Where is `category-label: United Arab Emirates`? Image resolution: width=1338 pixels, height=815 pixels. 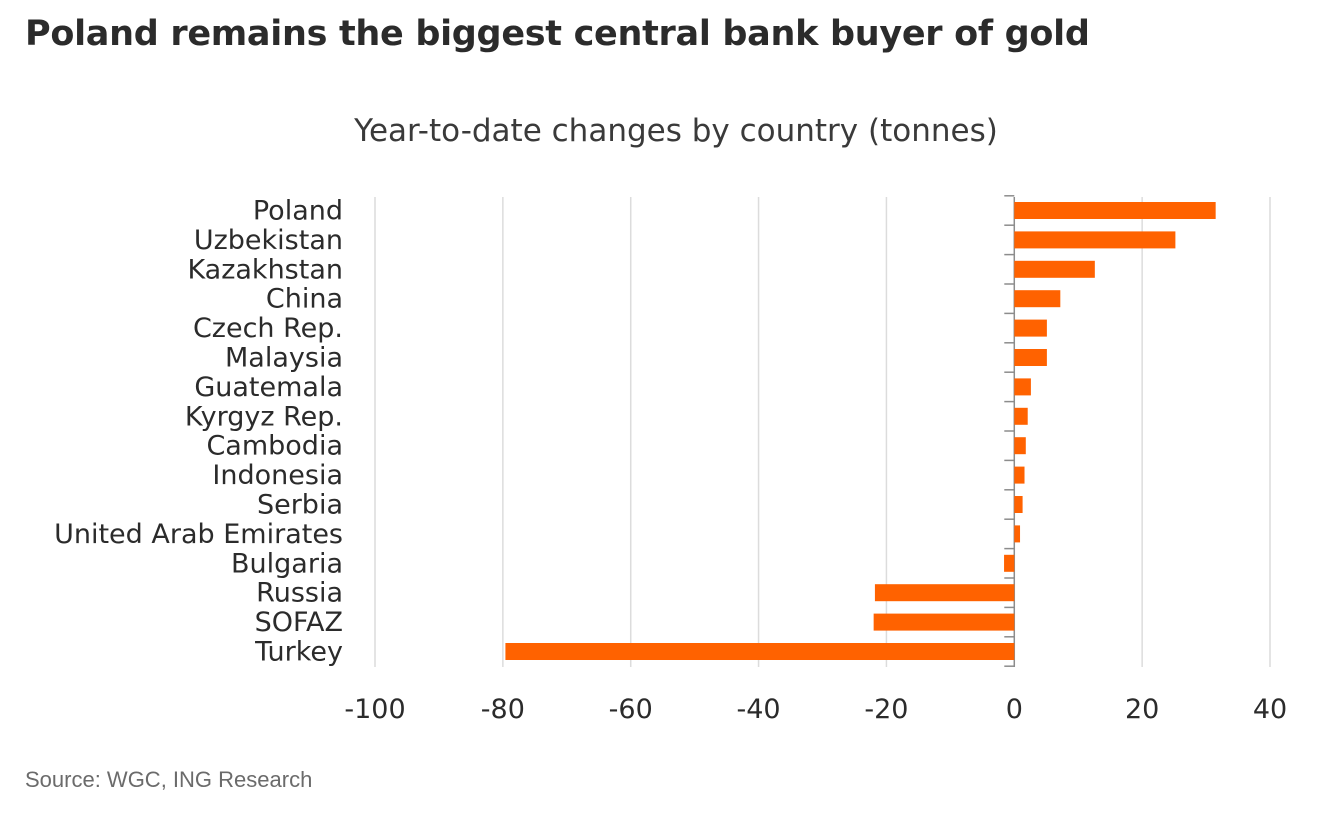 category-label: United Arab Emirates is located at coordinates (198, 534).